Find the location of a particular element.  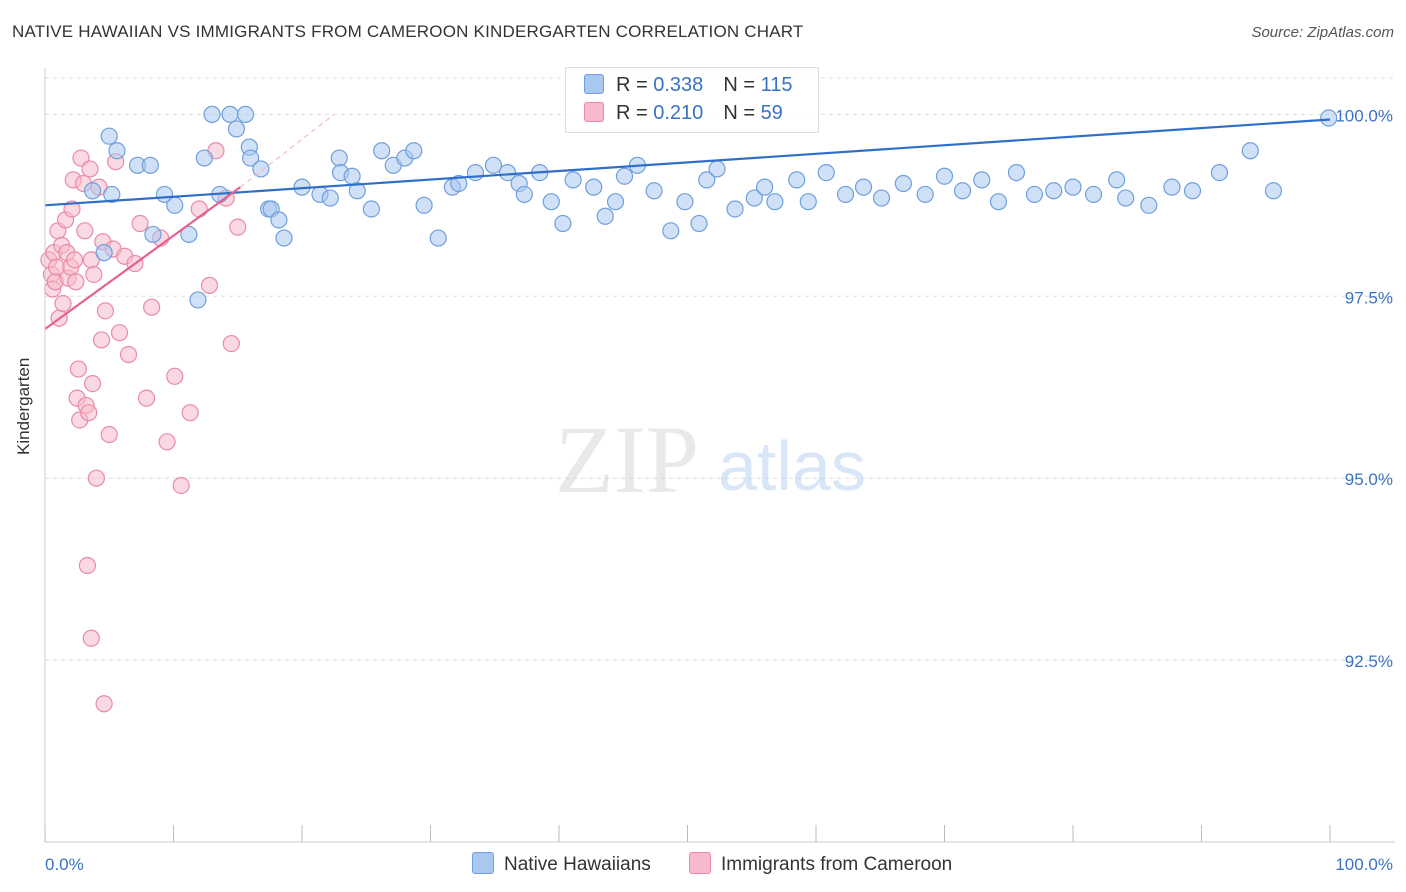

watermark-atlas: atlas is located at coordinates (792, 466).